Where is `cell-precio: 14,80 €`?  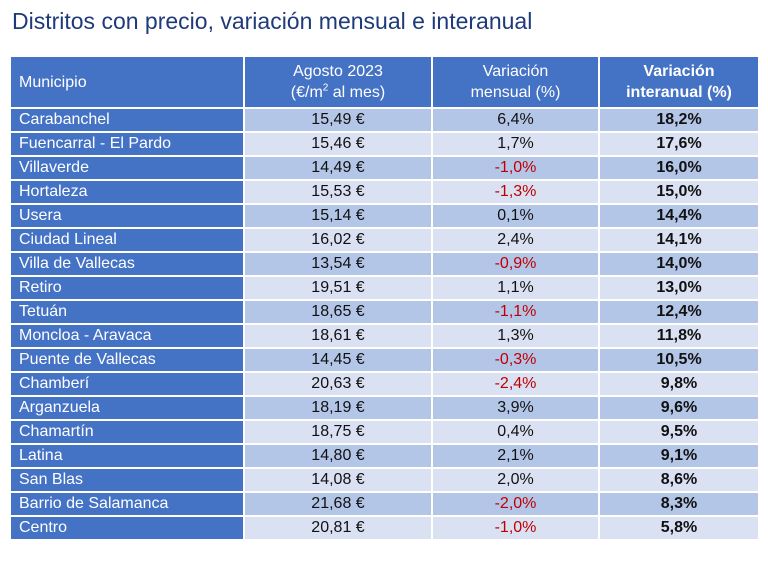
cell-precio: 14,80 € is located at coordinates (338, 456).